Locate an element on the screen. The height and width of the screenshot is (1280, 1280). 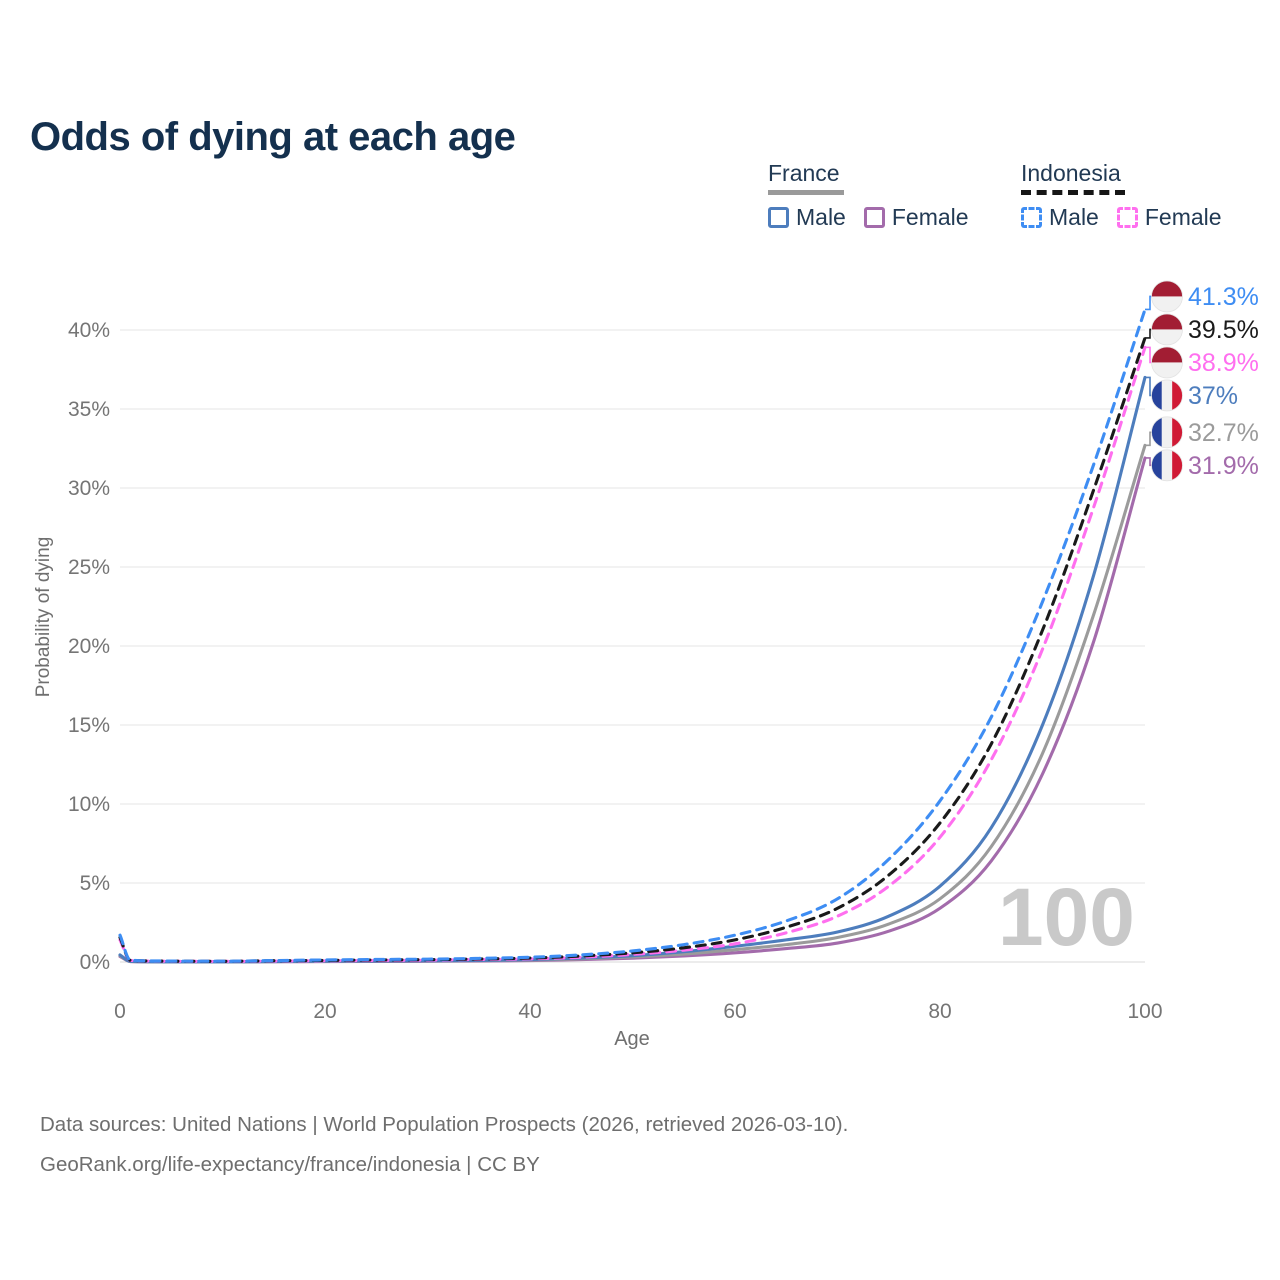
x-tick-label: 40 is located at coordinates (529, 1011).